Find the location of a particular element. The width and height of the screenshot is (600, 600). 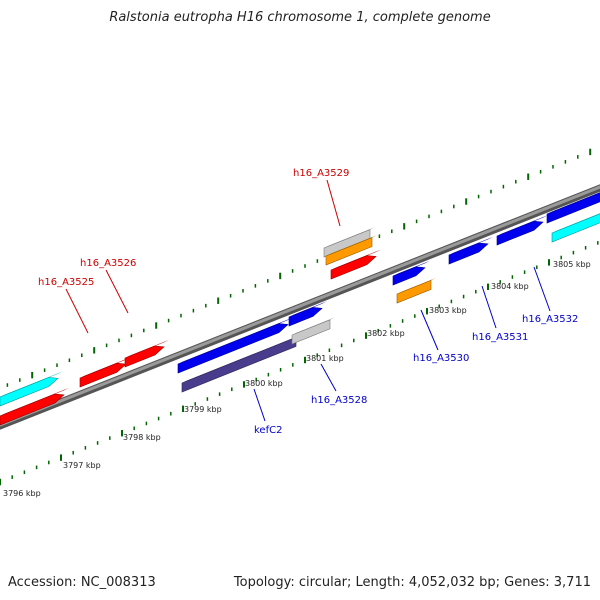

gene-h16-a3531 is located at coordinates (470, 250).